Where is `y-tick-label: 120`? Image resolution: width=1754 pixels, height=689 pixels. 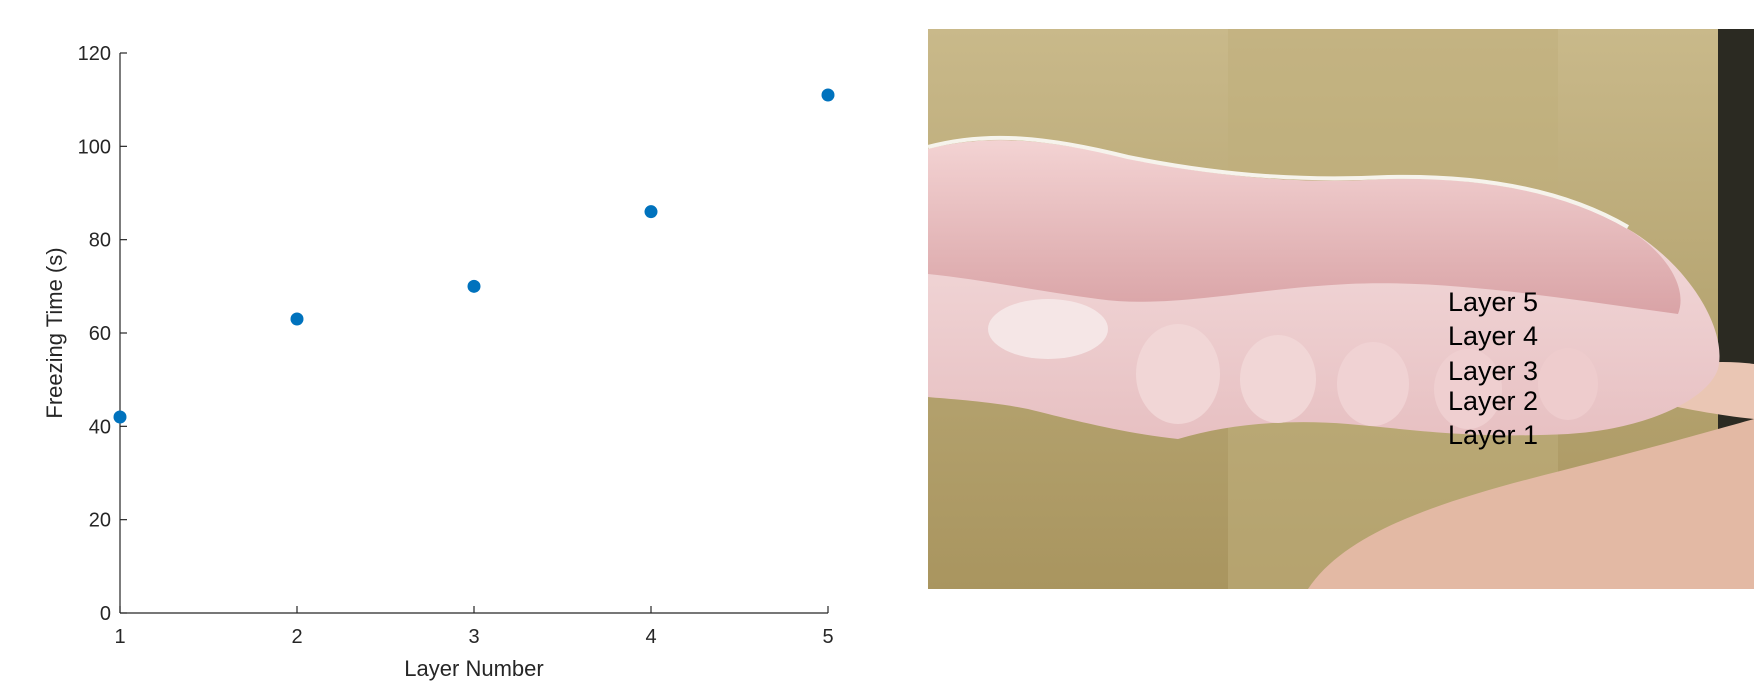
y-tick-label: 120 is located at coordinates (94, 54).